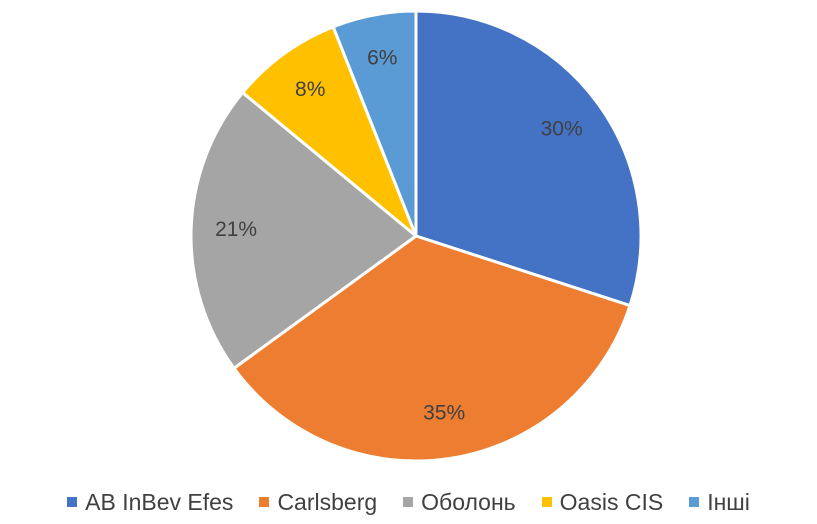 The image size is (817, 524). I want to click on data-label: 8%, so click(310, 89).